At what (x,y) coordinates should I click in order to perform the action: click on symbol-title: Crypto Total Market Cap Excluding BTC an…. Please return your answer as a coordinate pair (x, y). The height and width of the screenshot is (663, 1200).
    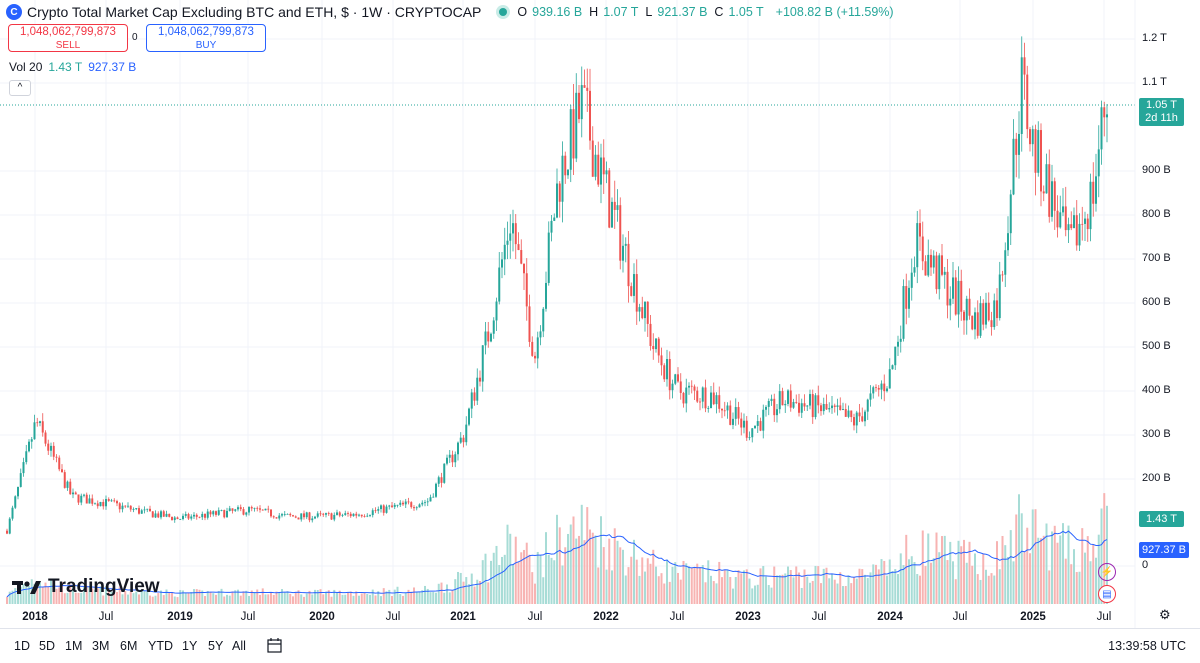
    Looking at the image, I should click on (254, 12).